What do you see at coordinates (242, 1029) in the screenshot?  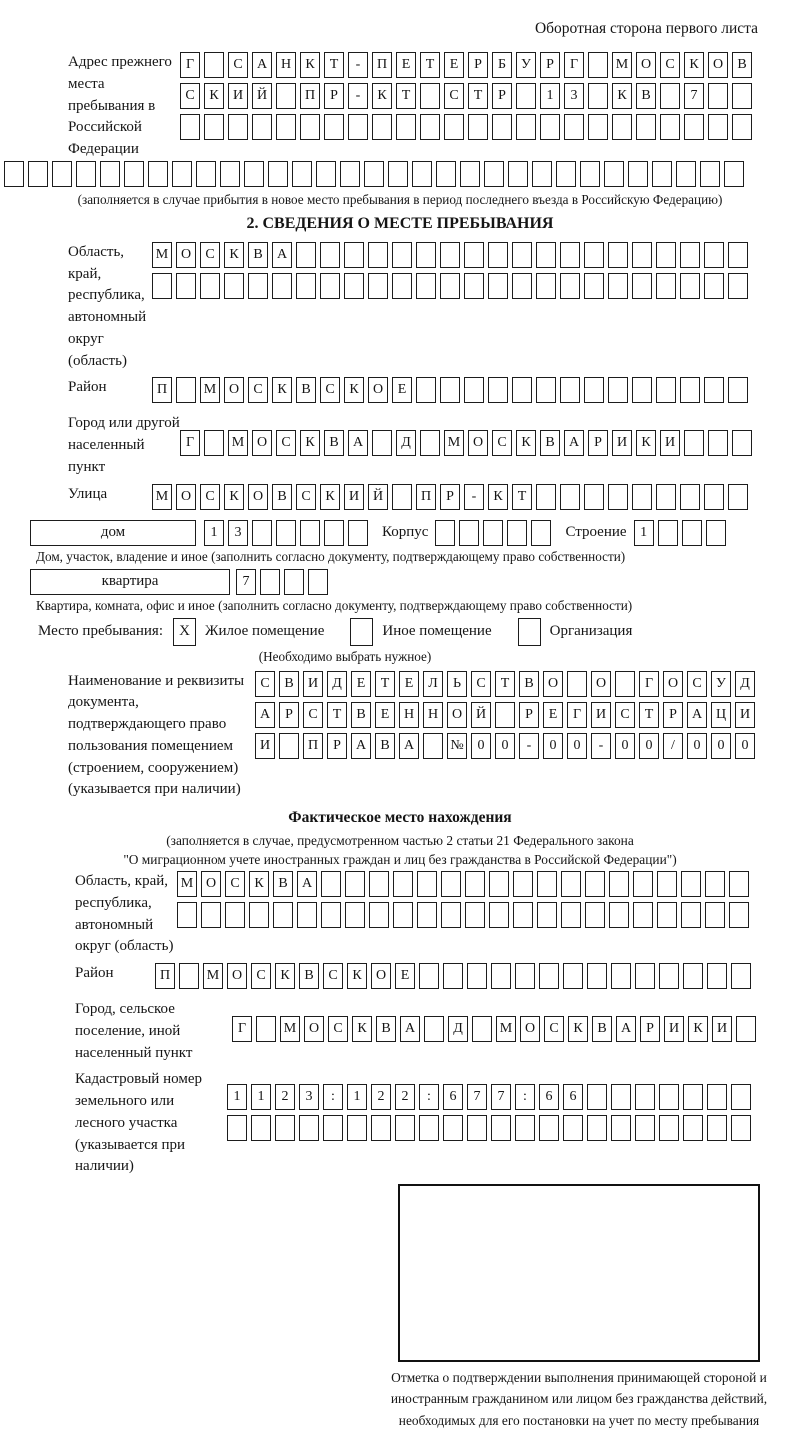 I see `char-cell: Г` at bounding box center [242, 1029].